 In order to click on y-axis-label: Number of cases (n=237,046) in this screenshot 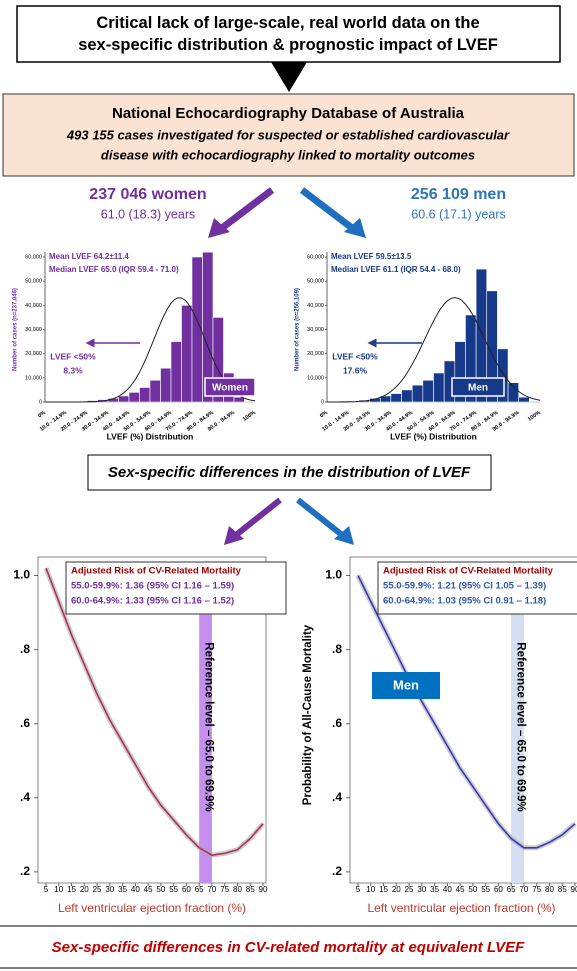, I will do `click(16, 329)`.